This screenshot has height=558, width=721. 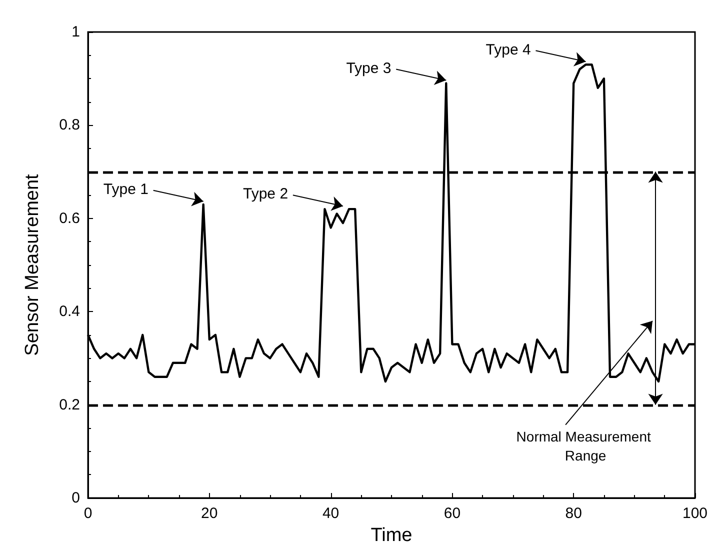 I want to click on y-tick-label: 0, so click(x=76, y=498).